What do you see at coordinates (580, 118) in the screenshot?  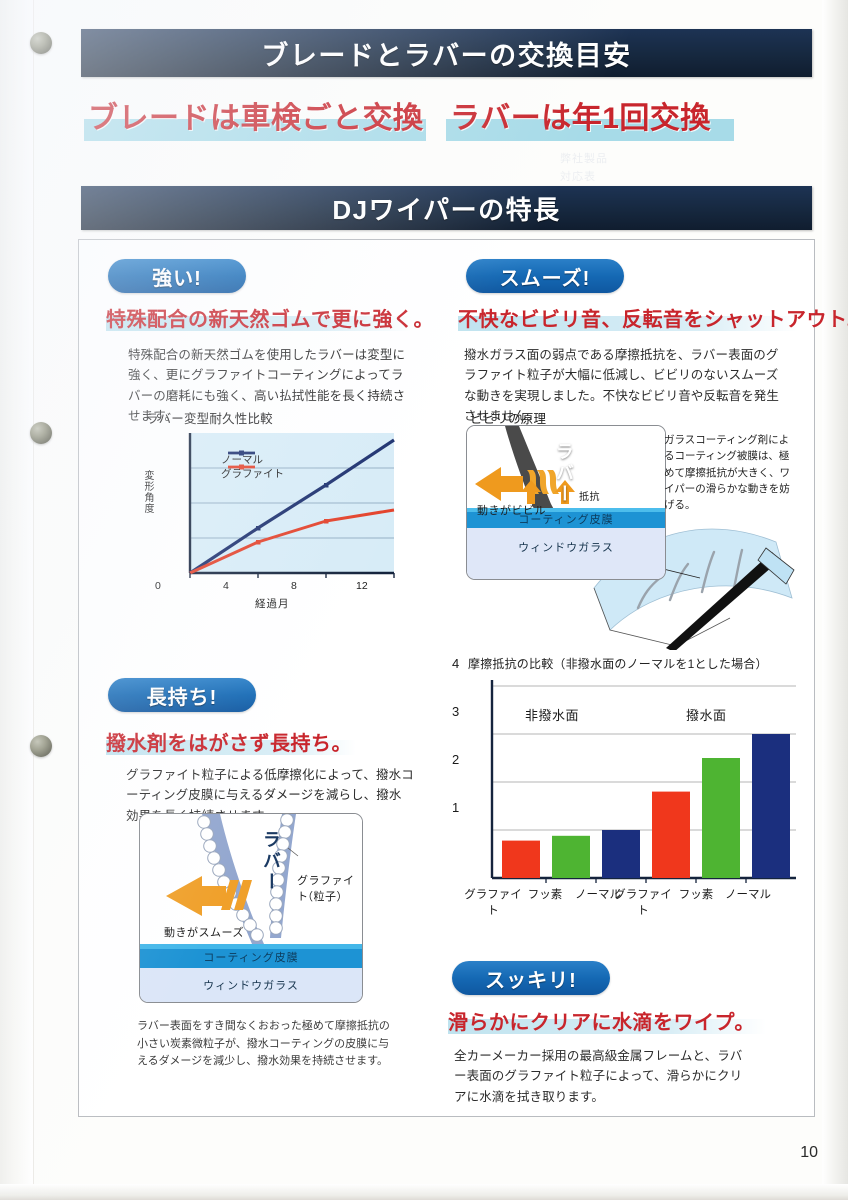 I see `lead-headline-rubber: ラバーは年1回交換` at bounding box center [580, 118].